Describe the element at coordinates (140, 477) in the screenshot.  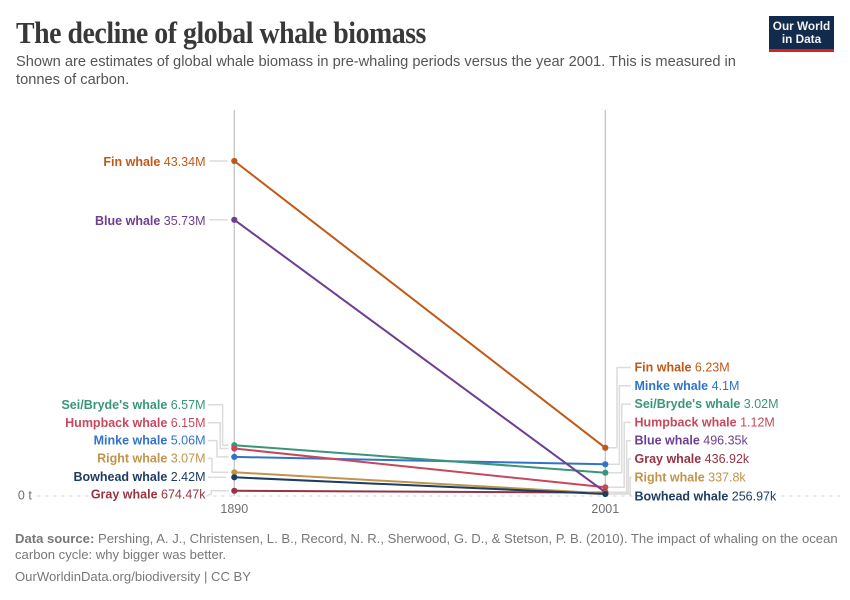
I see `svg-text: Bowhead whale 2.42M` at that location.